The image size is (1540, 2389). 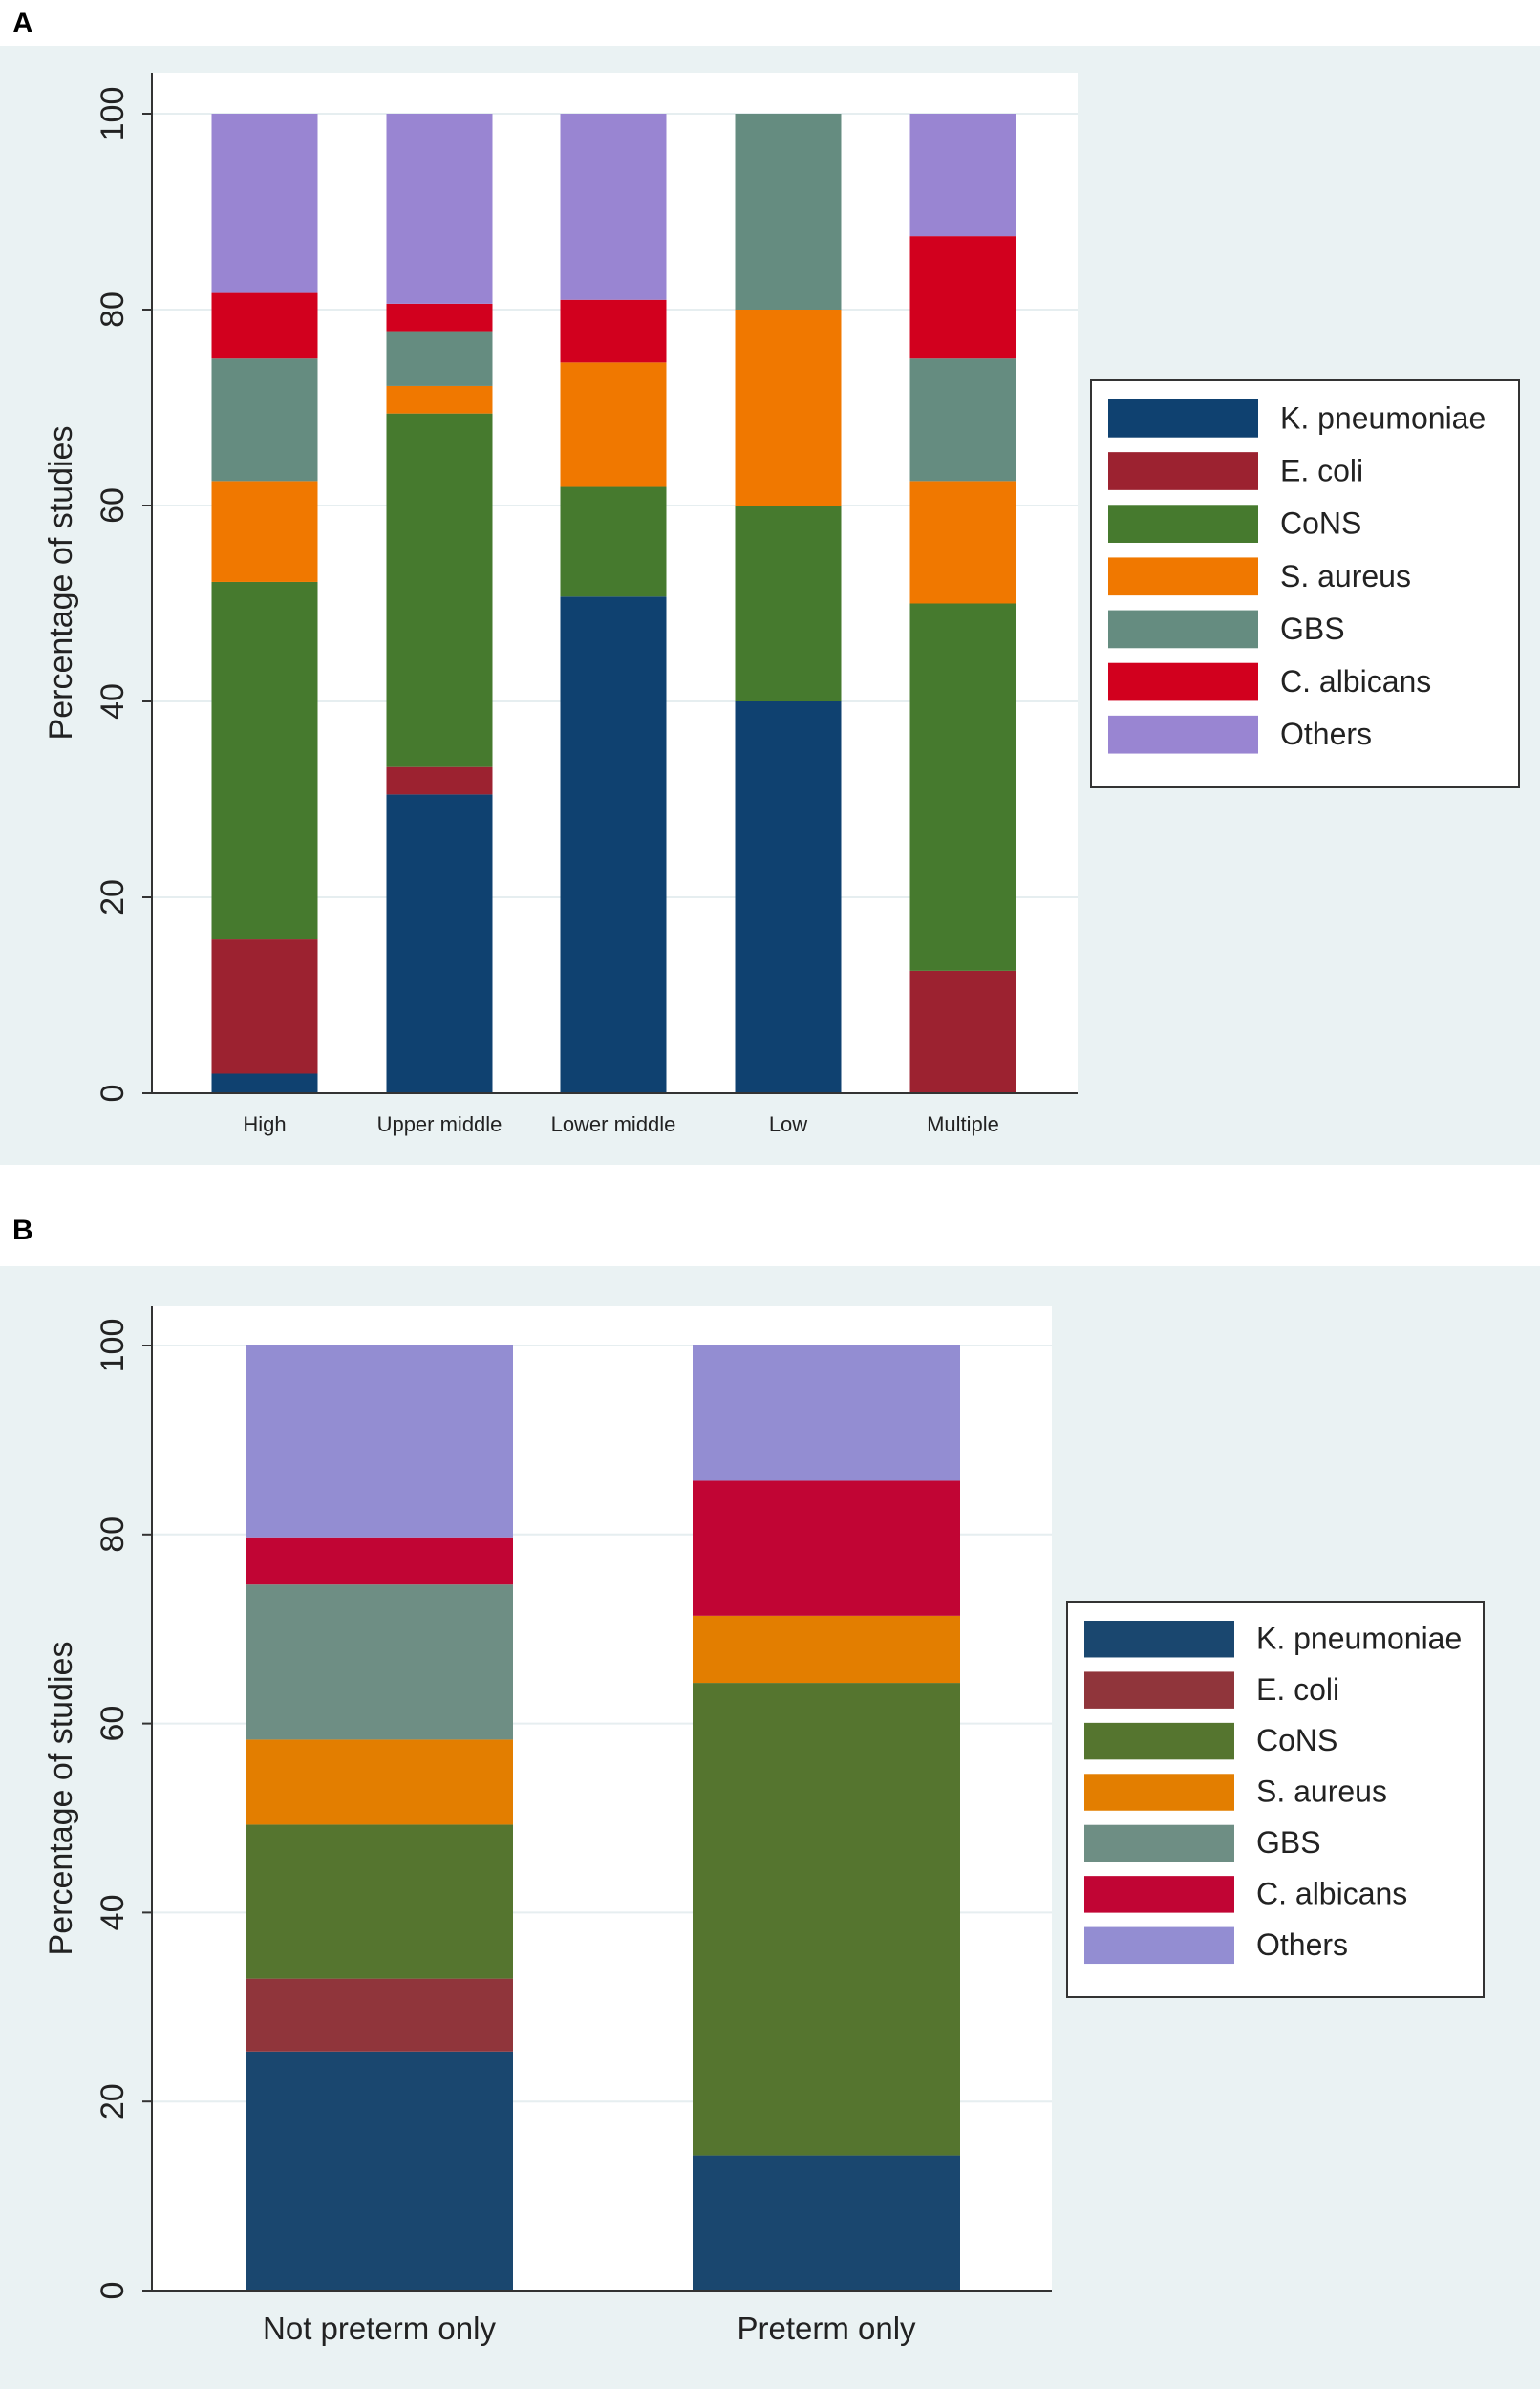 What do you see at coordinates (963, 1124) in the screenshot?
I see `x-tick-label: Multiple` at bounding box center [963, 1124].